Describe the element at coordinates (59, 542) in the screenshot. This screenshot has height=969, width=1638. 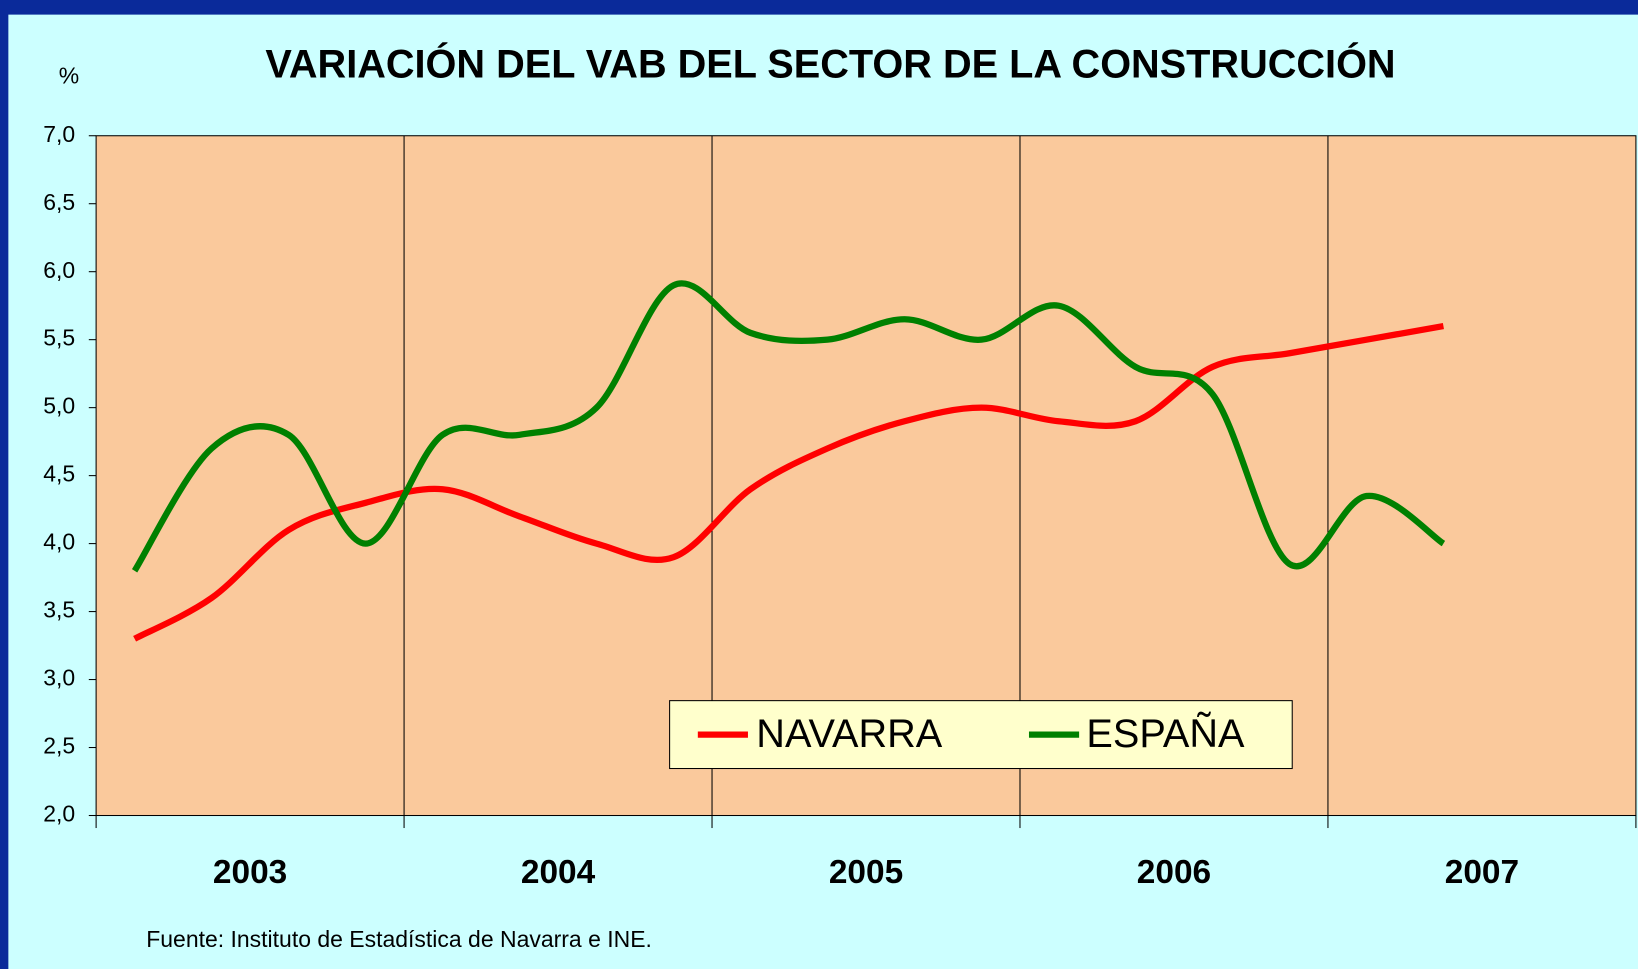
I see `y-tick-label: 4,0` at that location.